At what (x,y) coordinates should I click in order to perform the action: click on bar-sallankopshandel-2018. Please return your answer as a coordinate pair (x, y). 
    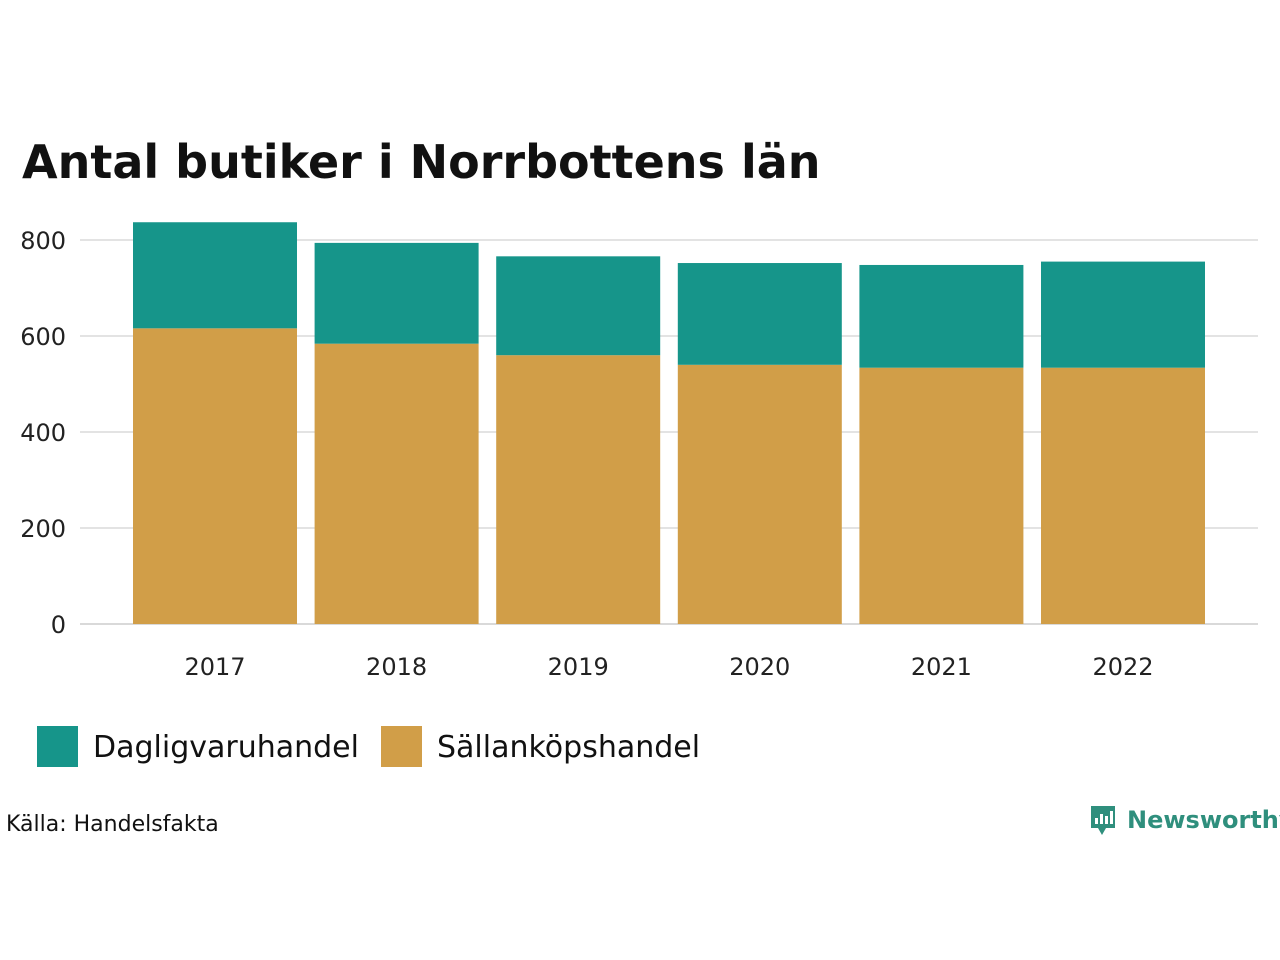
    Looking at the image, I should click on (396, 483).